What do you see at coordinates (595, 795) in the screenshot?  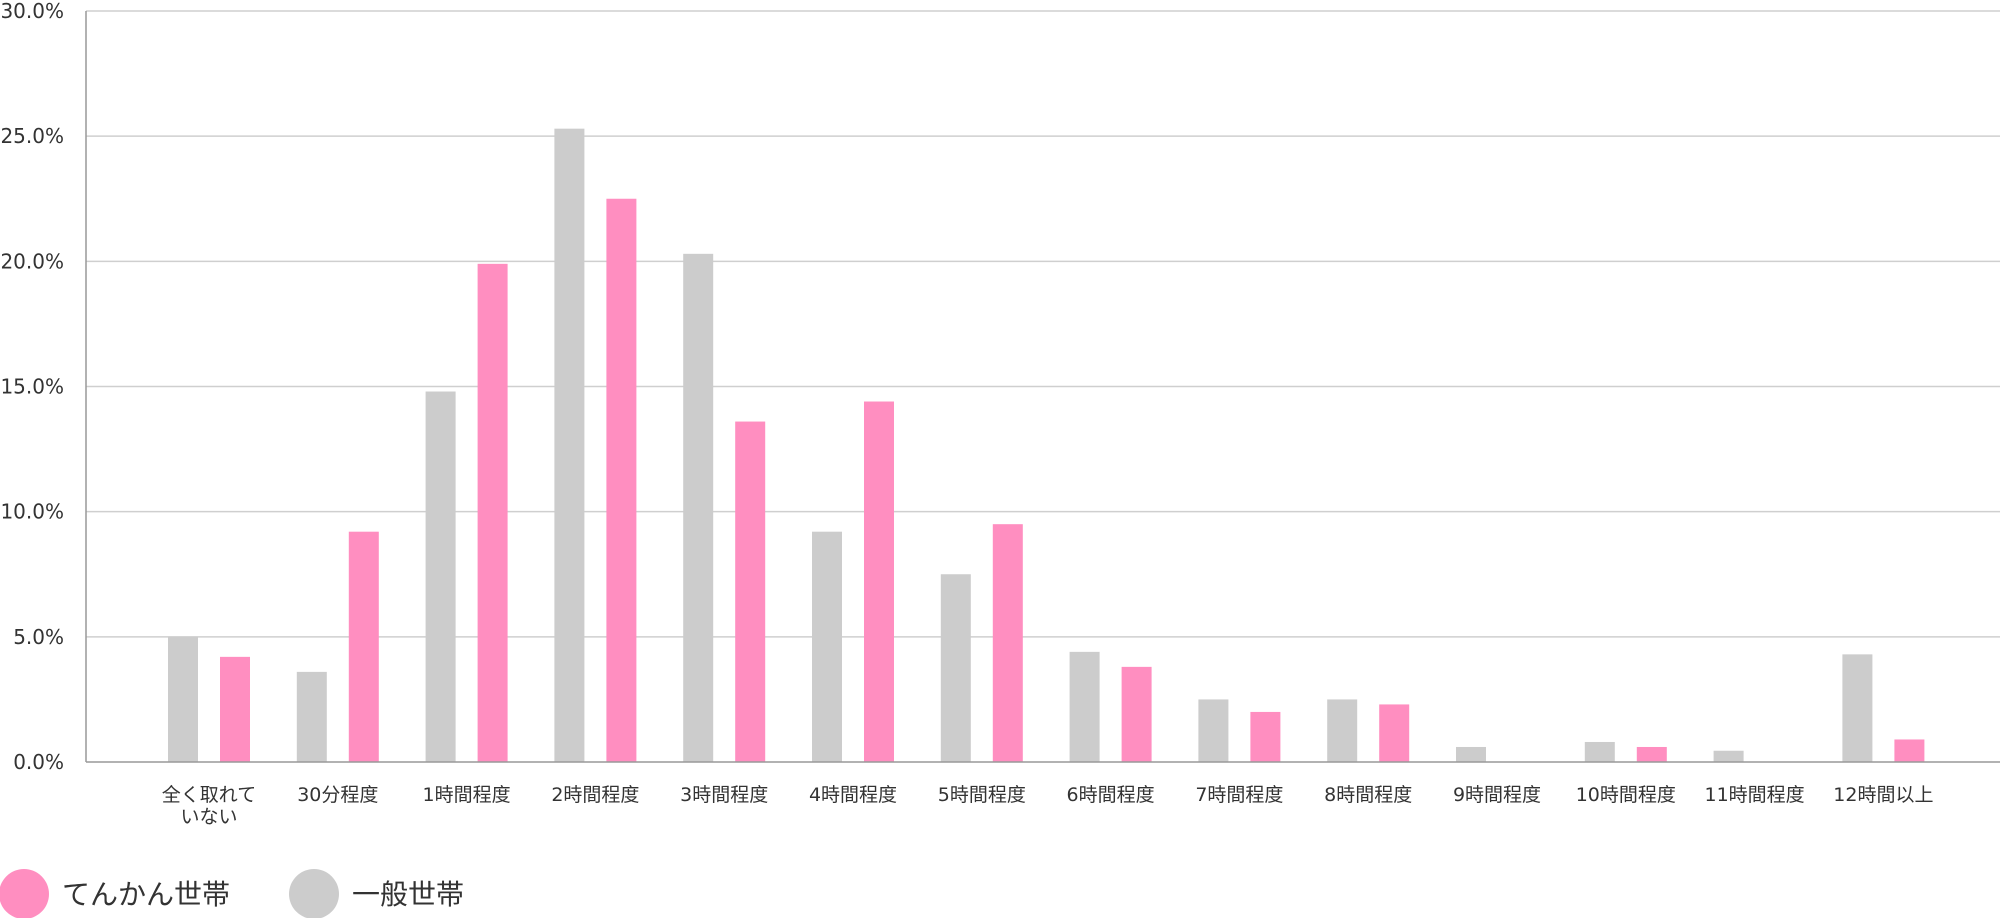 I see `x-category-label: 2時間程度` at bounding box center [595, 795].